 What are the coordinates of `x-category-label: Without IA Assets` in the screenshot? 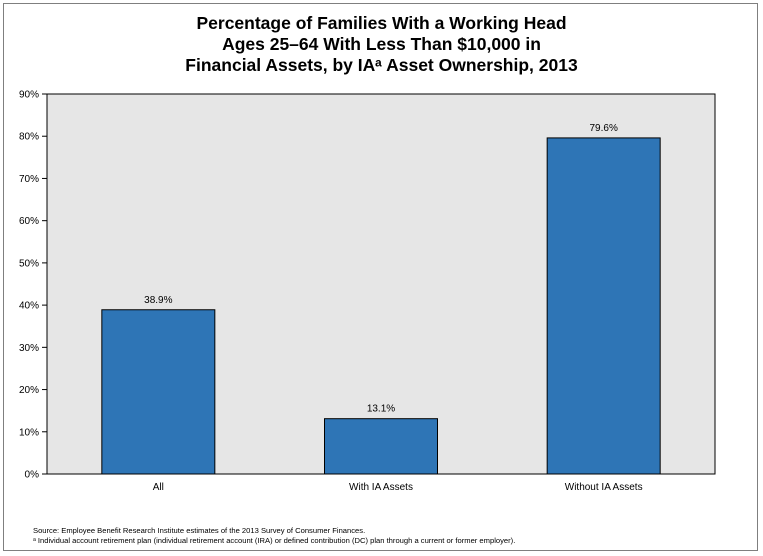 It's located at (604, 487).